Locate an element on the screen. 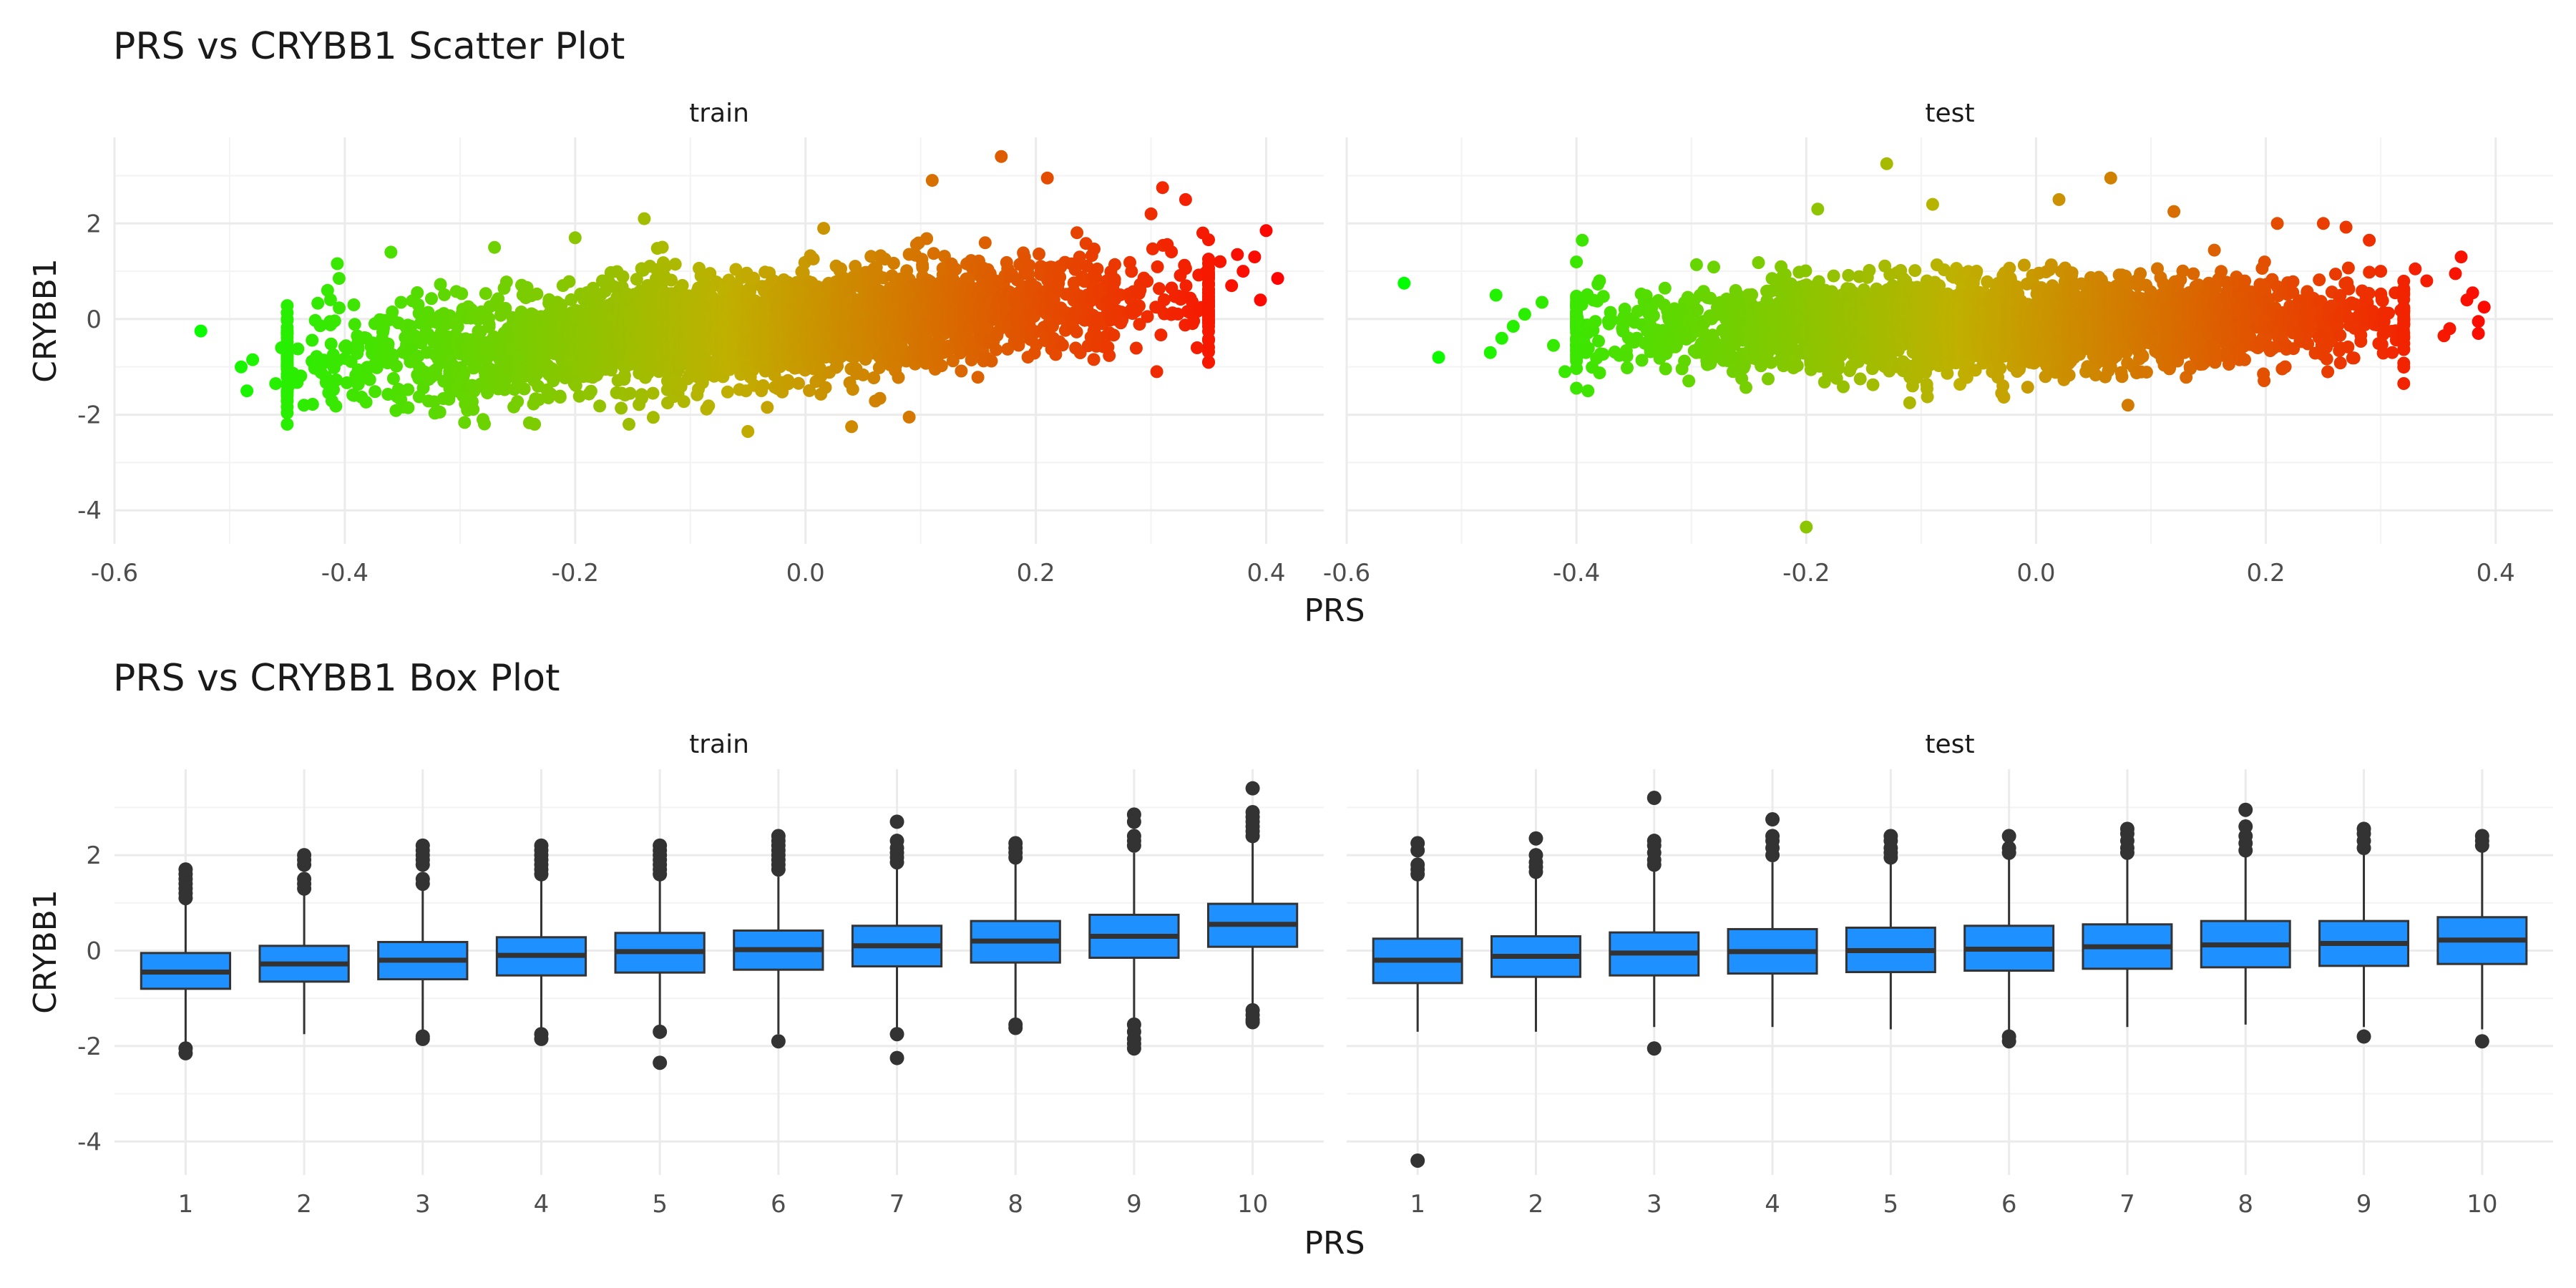 The width and height of the screenshot is (2576, 1288). scatter-strip-test: test is located at coordinates (1949, 113).